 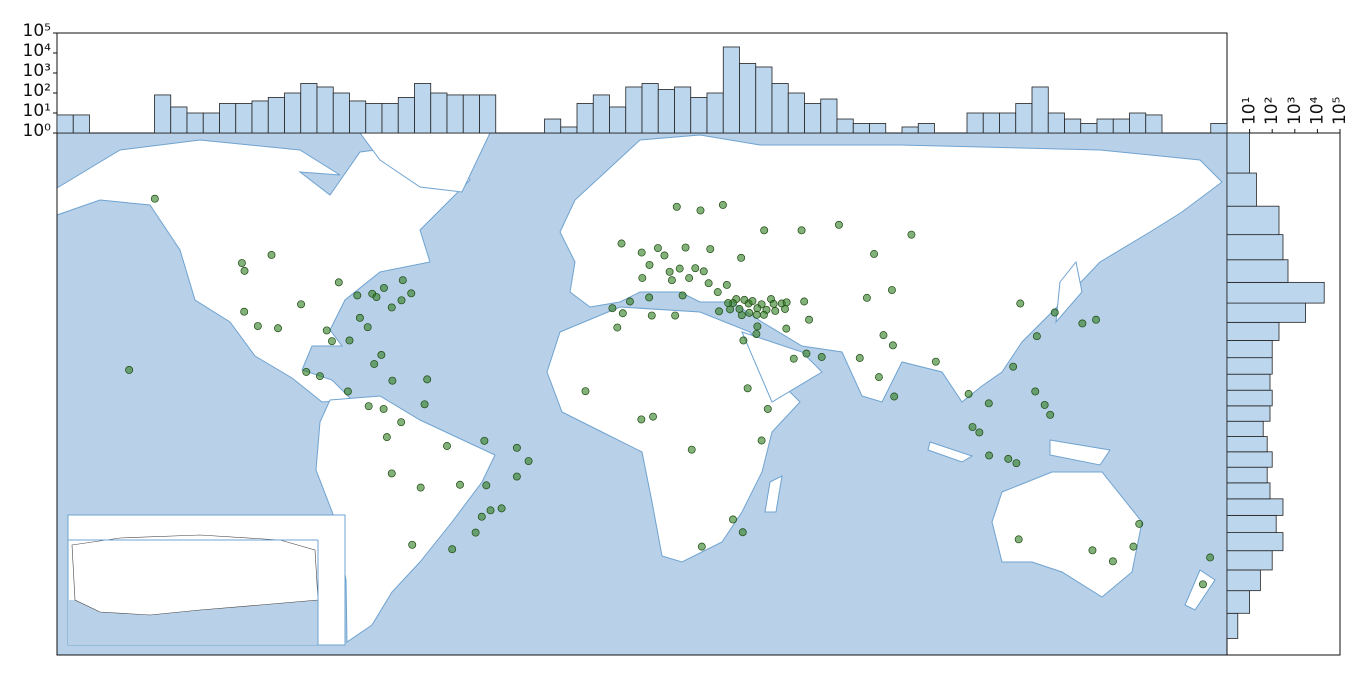 I want to click on y-tick-label: 10², so click(x=37, y=91).